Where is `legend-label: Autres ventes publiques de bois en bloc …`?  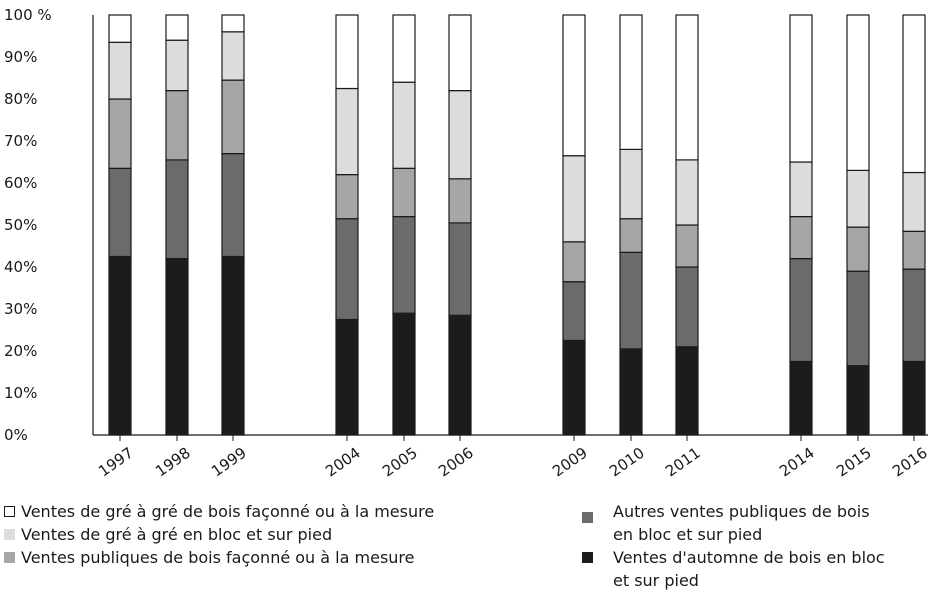 legend-label: Autres ventes publiques de bois en bloc … is located at coordinates (741, 523).